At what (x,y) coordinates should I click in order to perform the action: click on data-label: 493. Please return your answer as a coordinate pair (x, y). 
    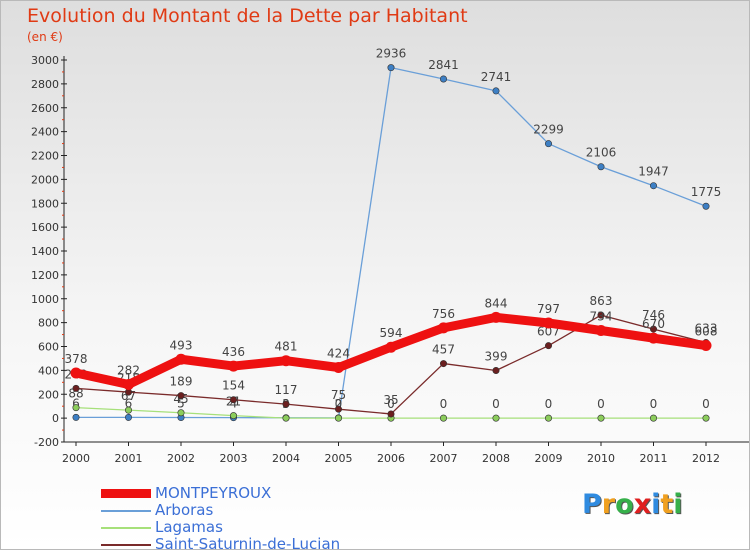
    Looking at the image, I should click on (181, 345).